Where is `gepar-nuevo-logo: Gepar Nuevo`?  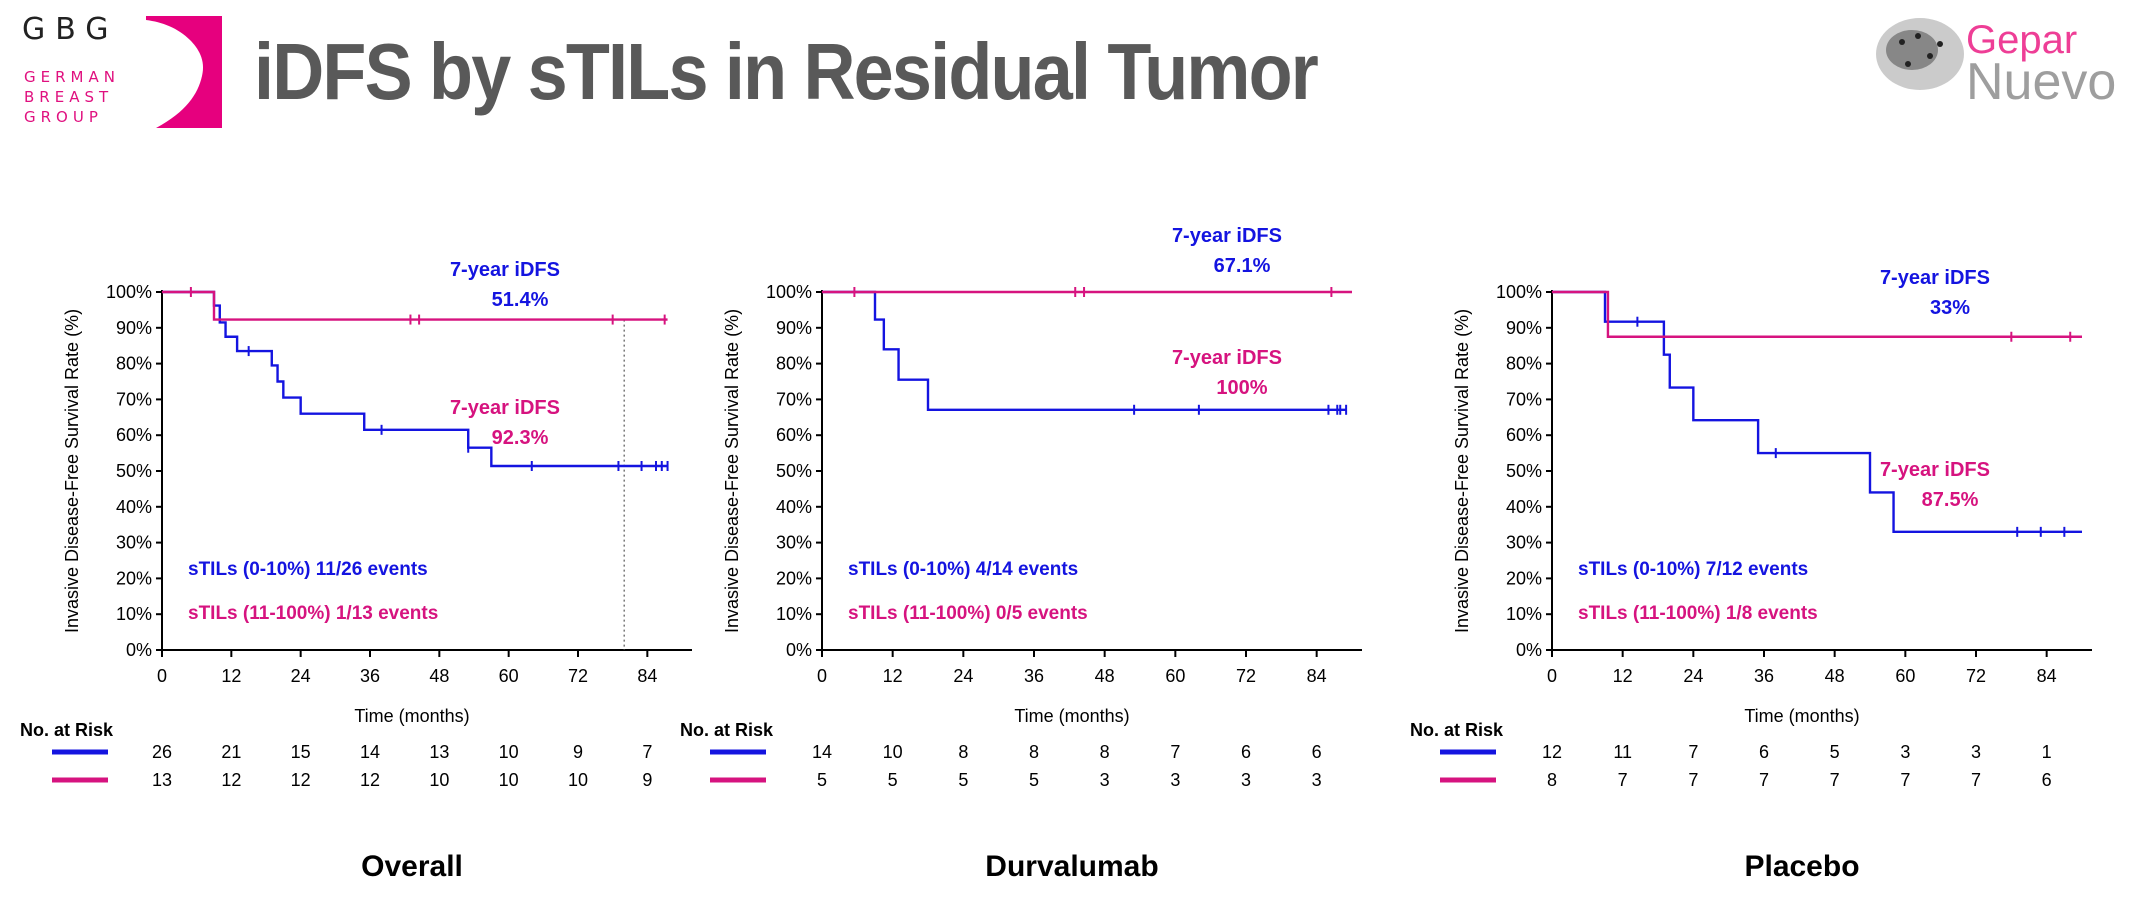
gepar-nuevo-logo: Gepar Nuevo is located at coordinates (2003, 57).